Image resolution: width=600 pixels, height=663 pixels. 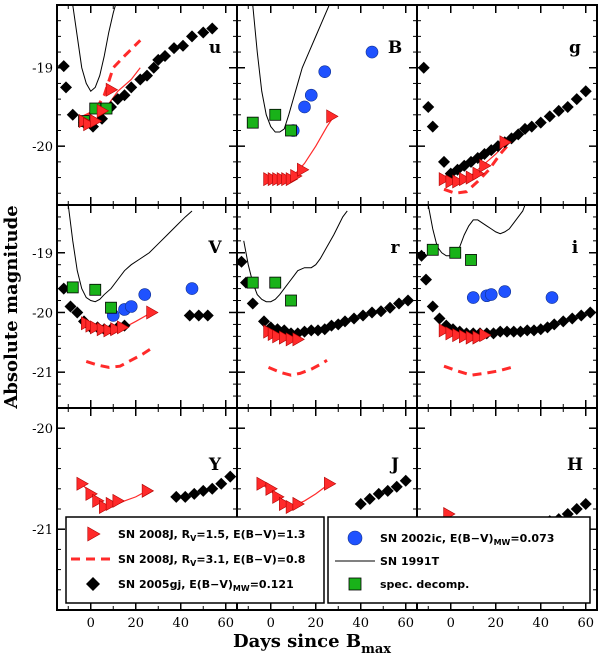 What do you see at coordinates (507, 306) in the screenshot?
I see `panel-i: i` at bounding box center [507, 306].